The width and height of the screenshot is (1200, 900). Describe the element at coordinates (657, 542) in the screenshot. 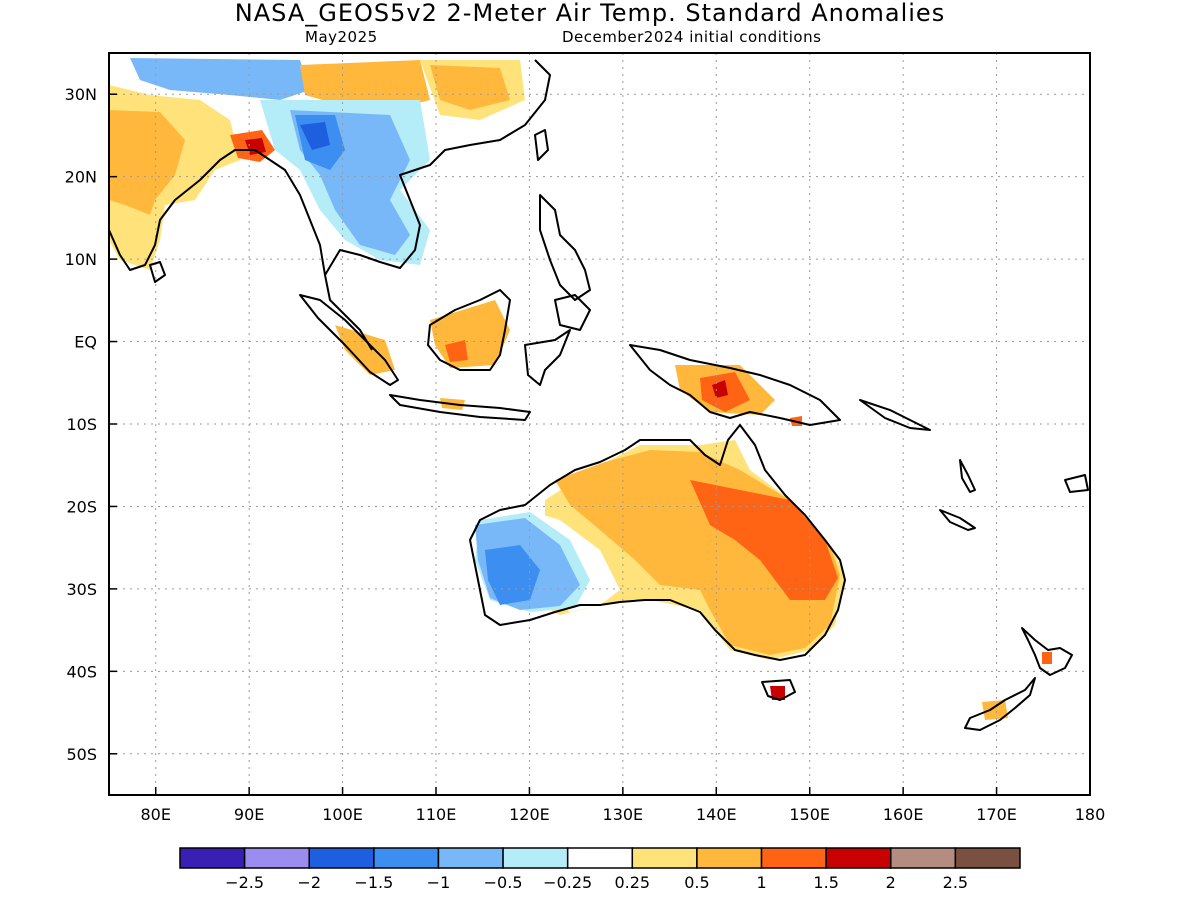

I see `coast-australia` at that location.